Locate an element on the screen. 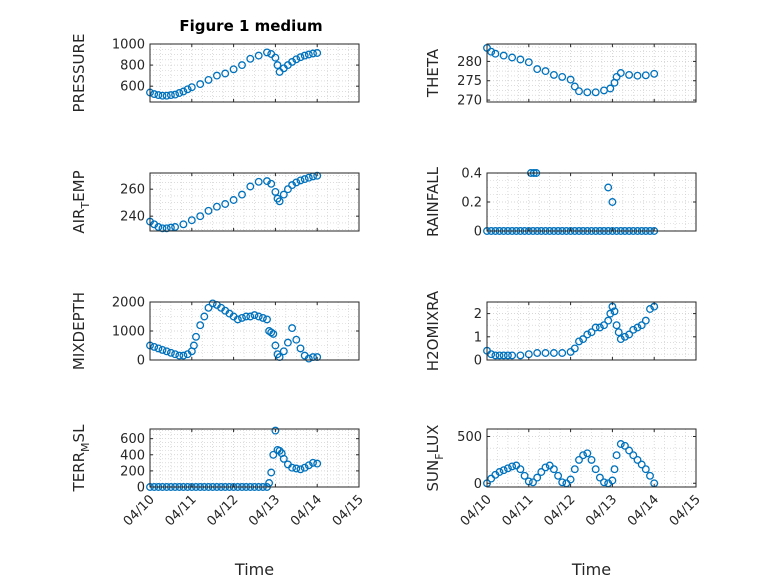 The height and width of the screenshot is (583, 778). y-tick-label: 0.2 is located at coordinates (471, 203).